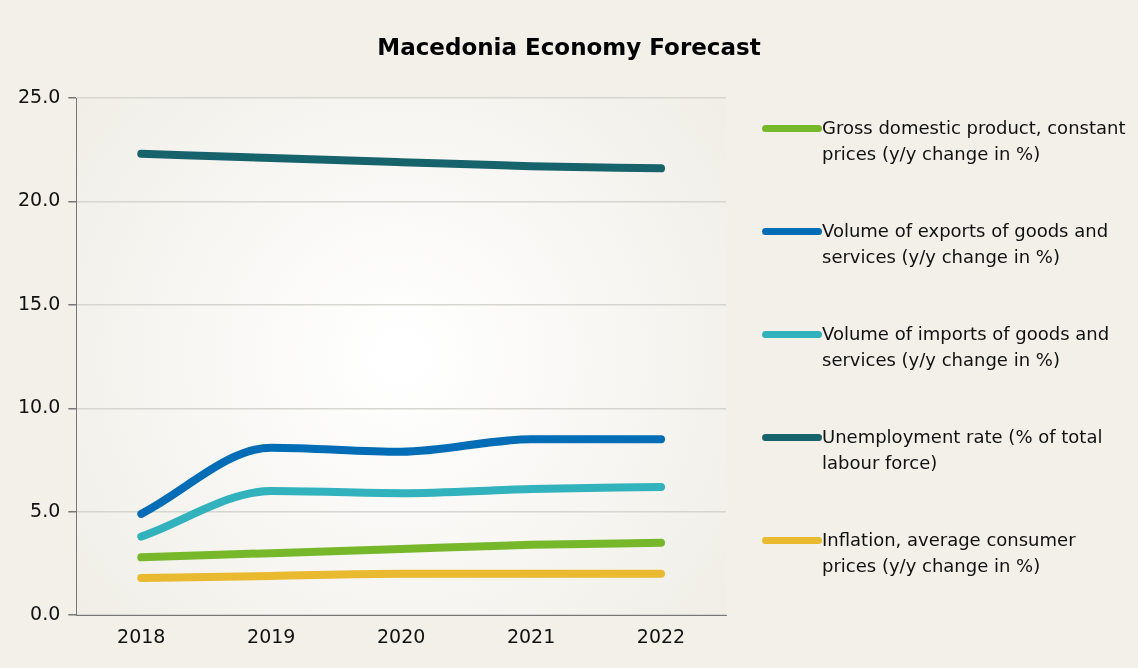  Describe the element at coordinates (39, 199) in the screenshot. I see `y-tick-label: 20.0` at that location.